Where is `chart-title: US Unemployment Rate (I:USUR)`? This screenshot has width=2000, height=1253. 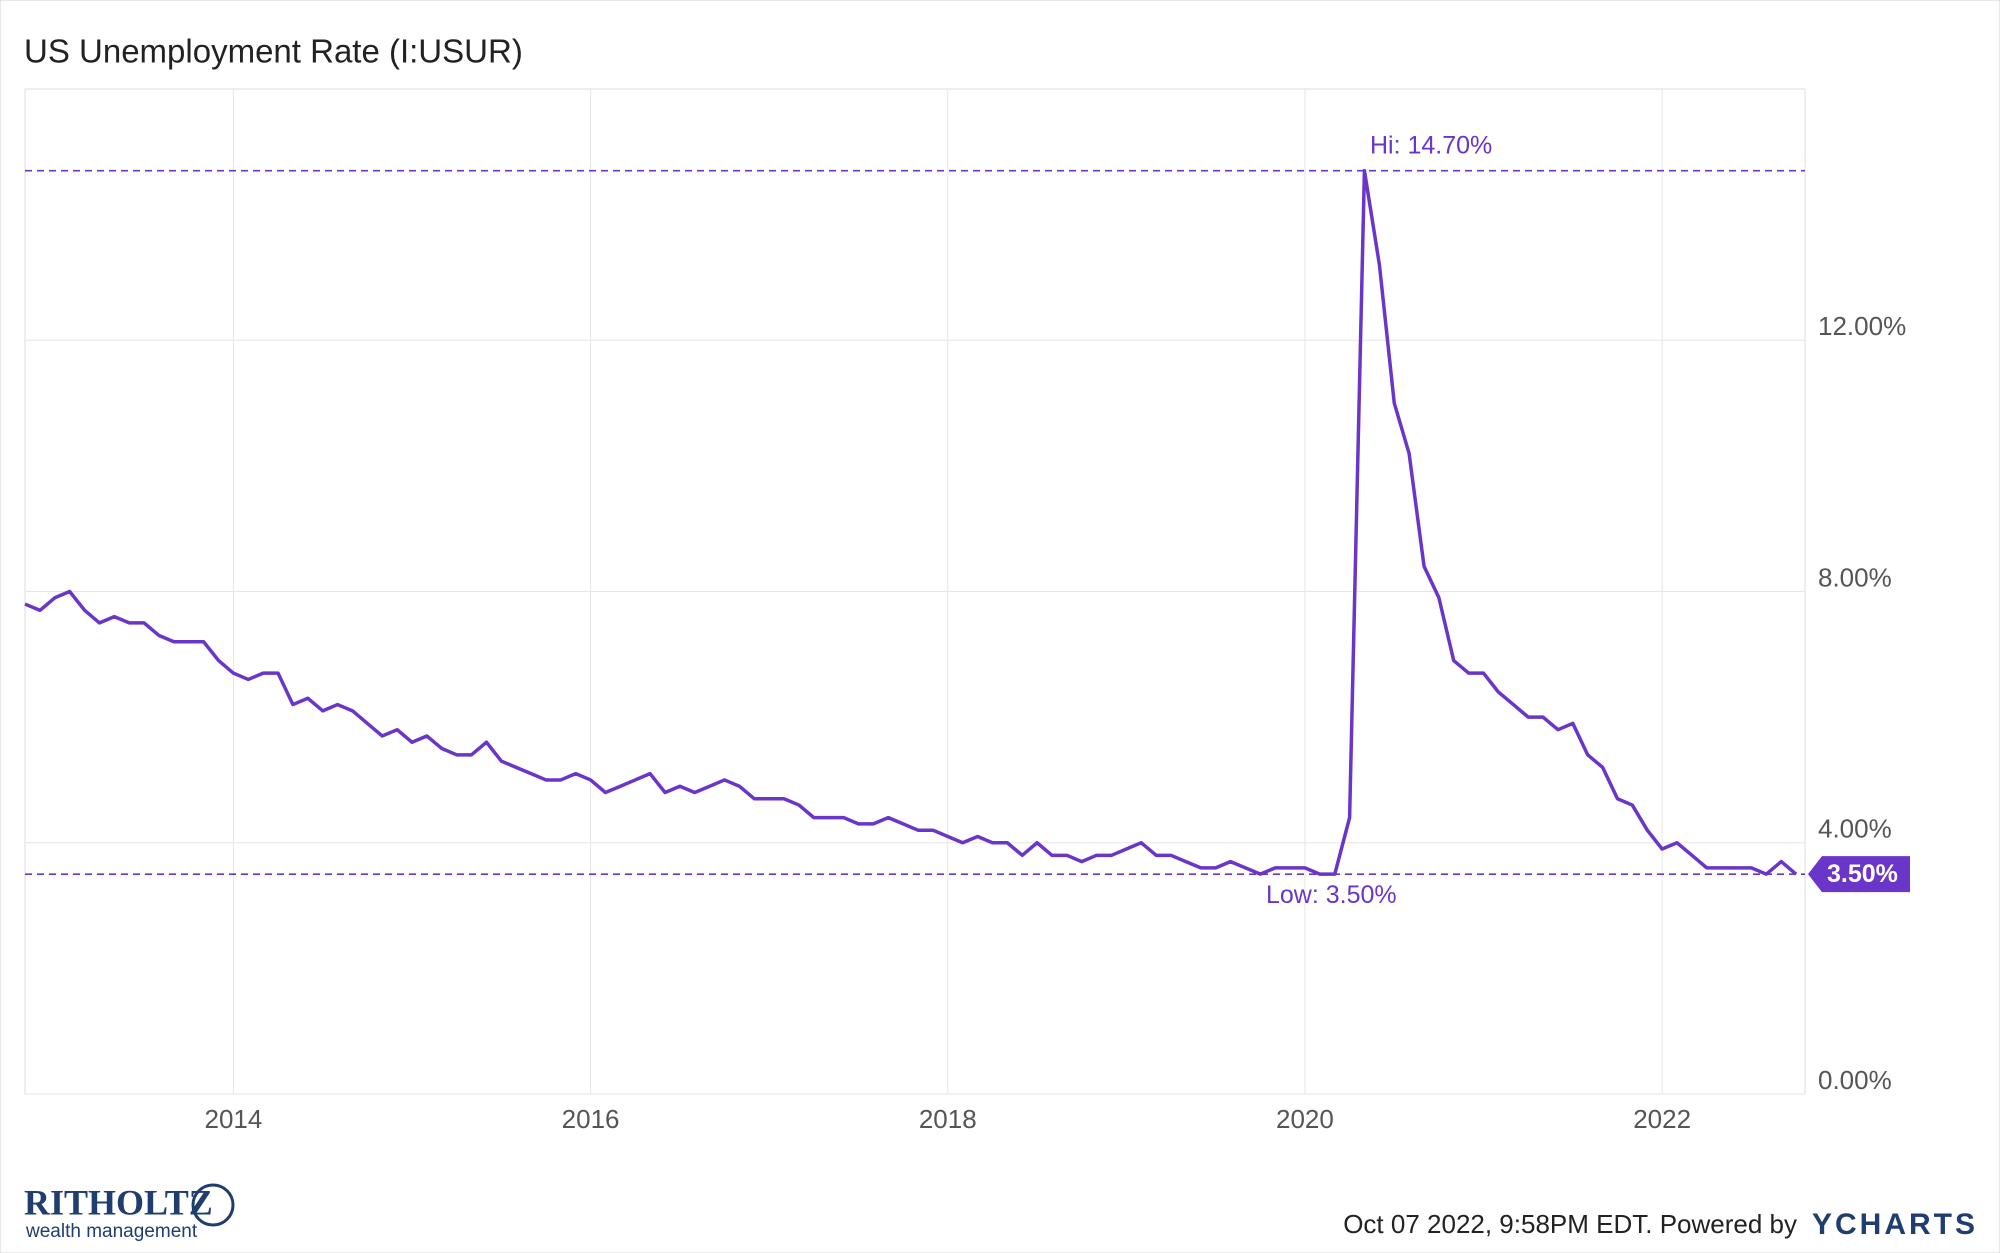
chart-title: US Unemployment Rate (I:USUR) is located at coordinates (273, 51).